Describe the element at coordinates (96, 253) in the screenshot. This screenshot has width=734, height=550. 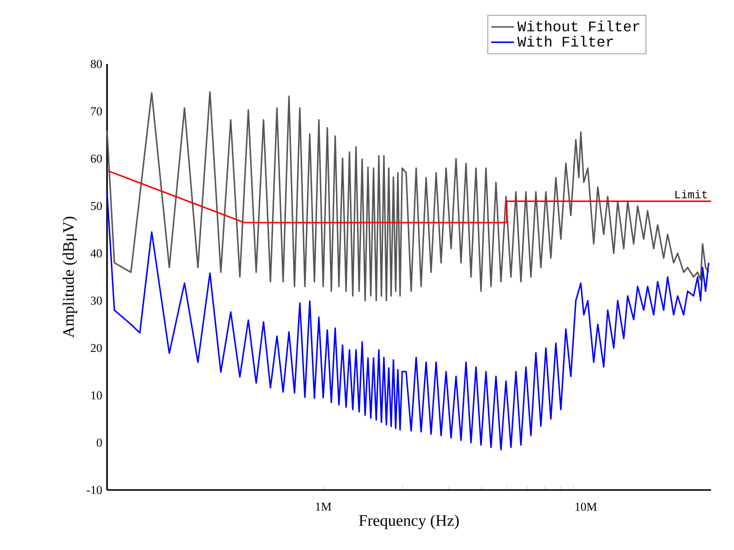
I see `y-tick-label: 40` at that location.